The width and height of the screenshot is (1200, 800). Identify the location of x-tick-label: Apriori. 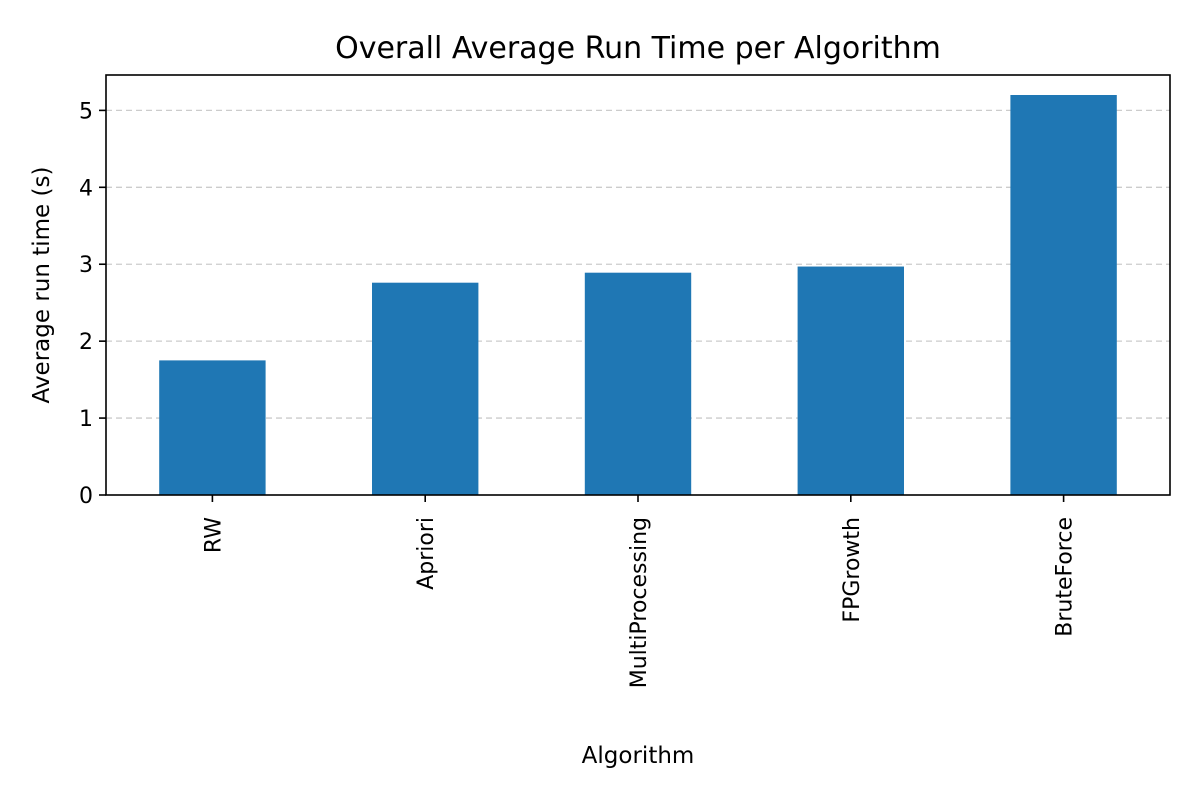
(426, 553).